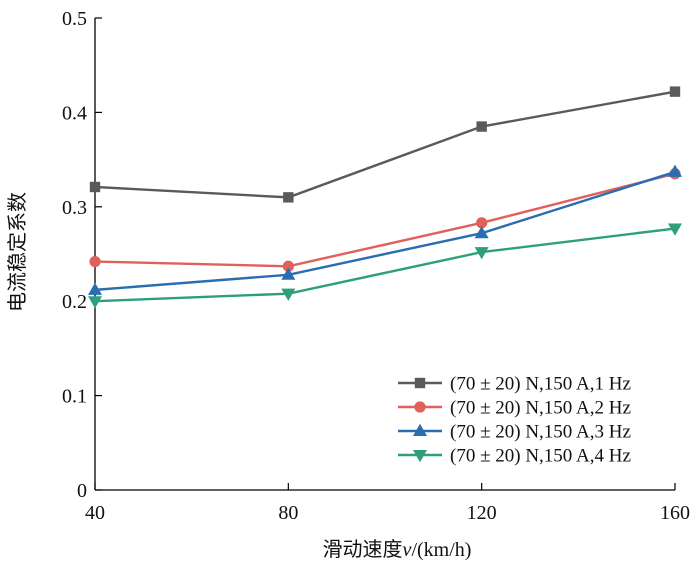  I want to click on y-tick-label: 0.4, so click(74, 113).